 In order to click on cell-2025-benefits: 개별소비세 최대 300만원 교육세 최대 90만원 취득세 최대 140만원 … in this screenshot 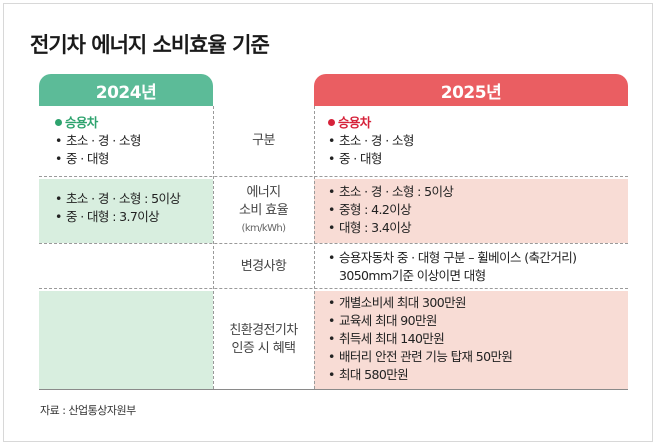, I will do `click(471, 340)`.